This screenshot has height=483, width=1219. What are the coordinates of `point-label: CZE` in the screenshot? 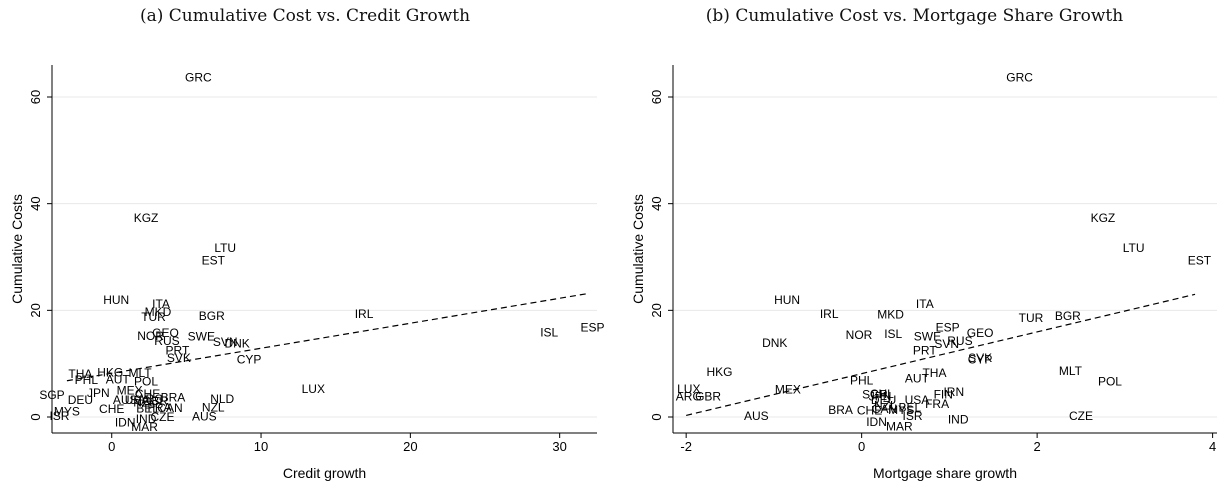 It's located at (162, 417).